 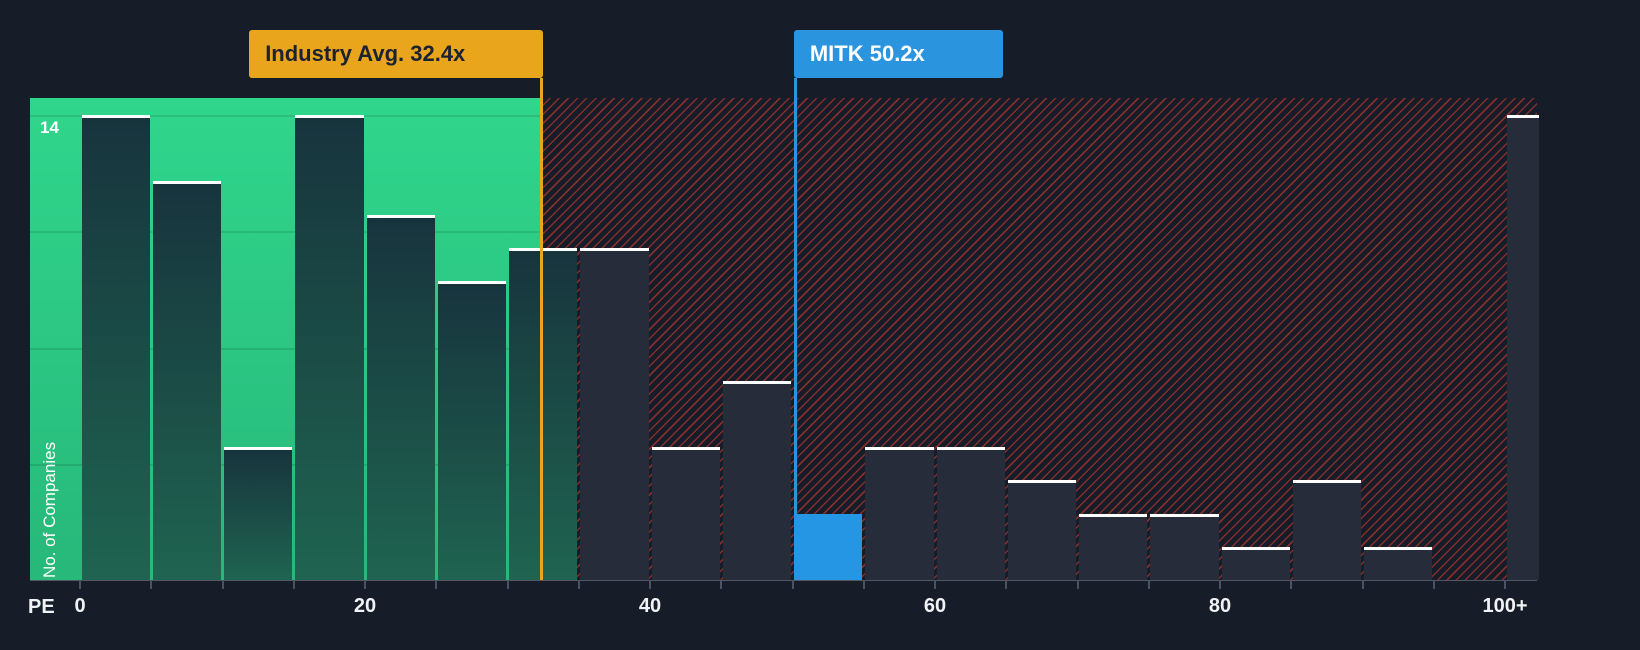 I want to click on y-axis-title: No. of Companies, so click(x=49, y=509).